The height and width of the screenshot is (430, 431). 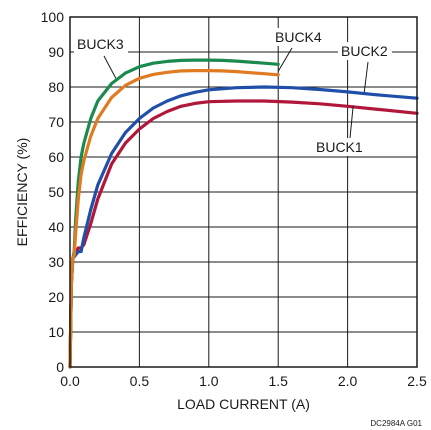 What do you see at coordinates (348, 381) in the screenshot?
I see `x-tick-label: 2.0` at bounding box center [348, 381].